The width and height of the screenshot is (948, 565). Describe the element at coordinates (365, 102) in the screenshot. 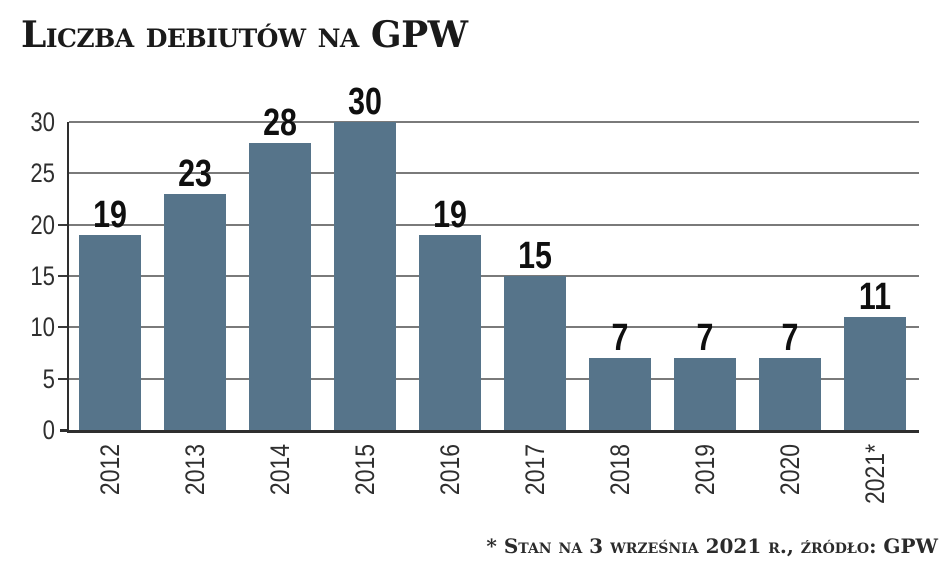

I see `value-label-2015: 30` at that location.